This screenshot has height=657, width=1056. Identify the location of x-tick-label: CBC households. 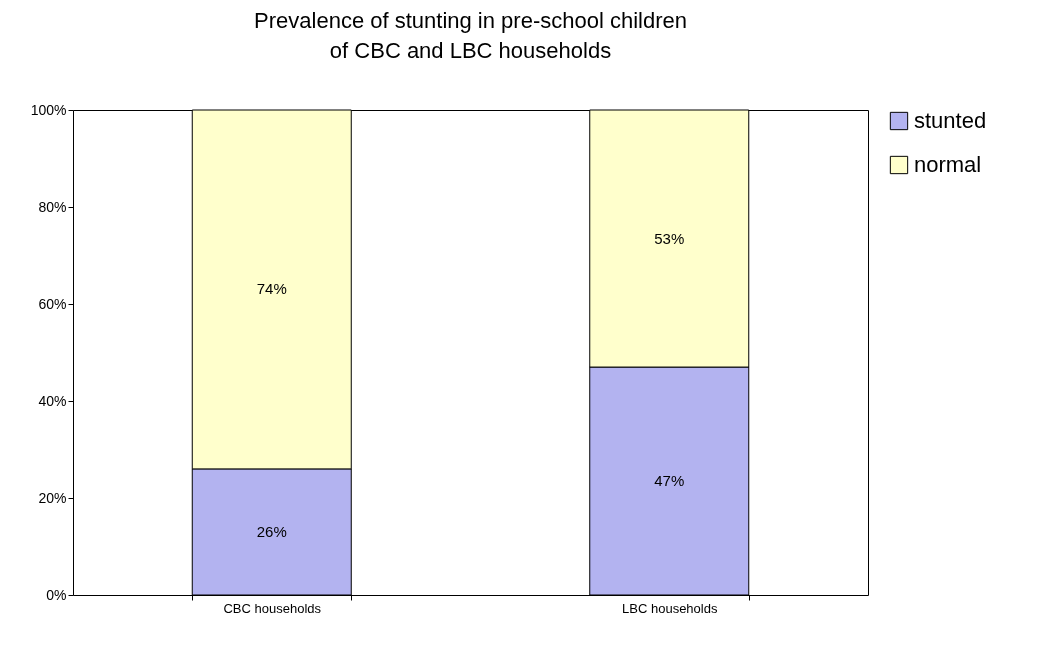
(272, 608).